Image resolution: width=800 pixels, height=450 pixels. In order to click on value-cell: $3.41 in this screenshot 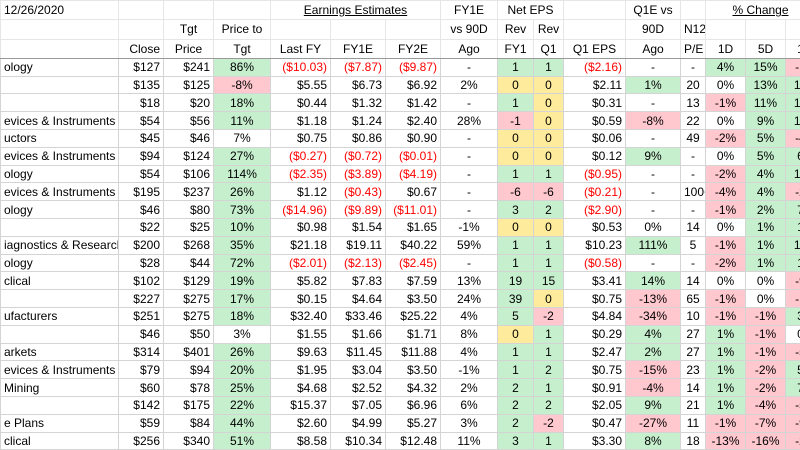, I will do `click(594, 281)`.